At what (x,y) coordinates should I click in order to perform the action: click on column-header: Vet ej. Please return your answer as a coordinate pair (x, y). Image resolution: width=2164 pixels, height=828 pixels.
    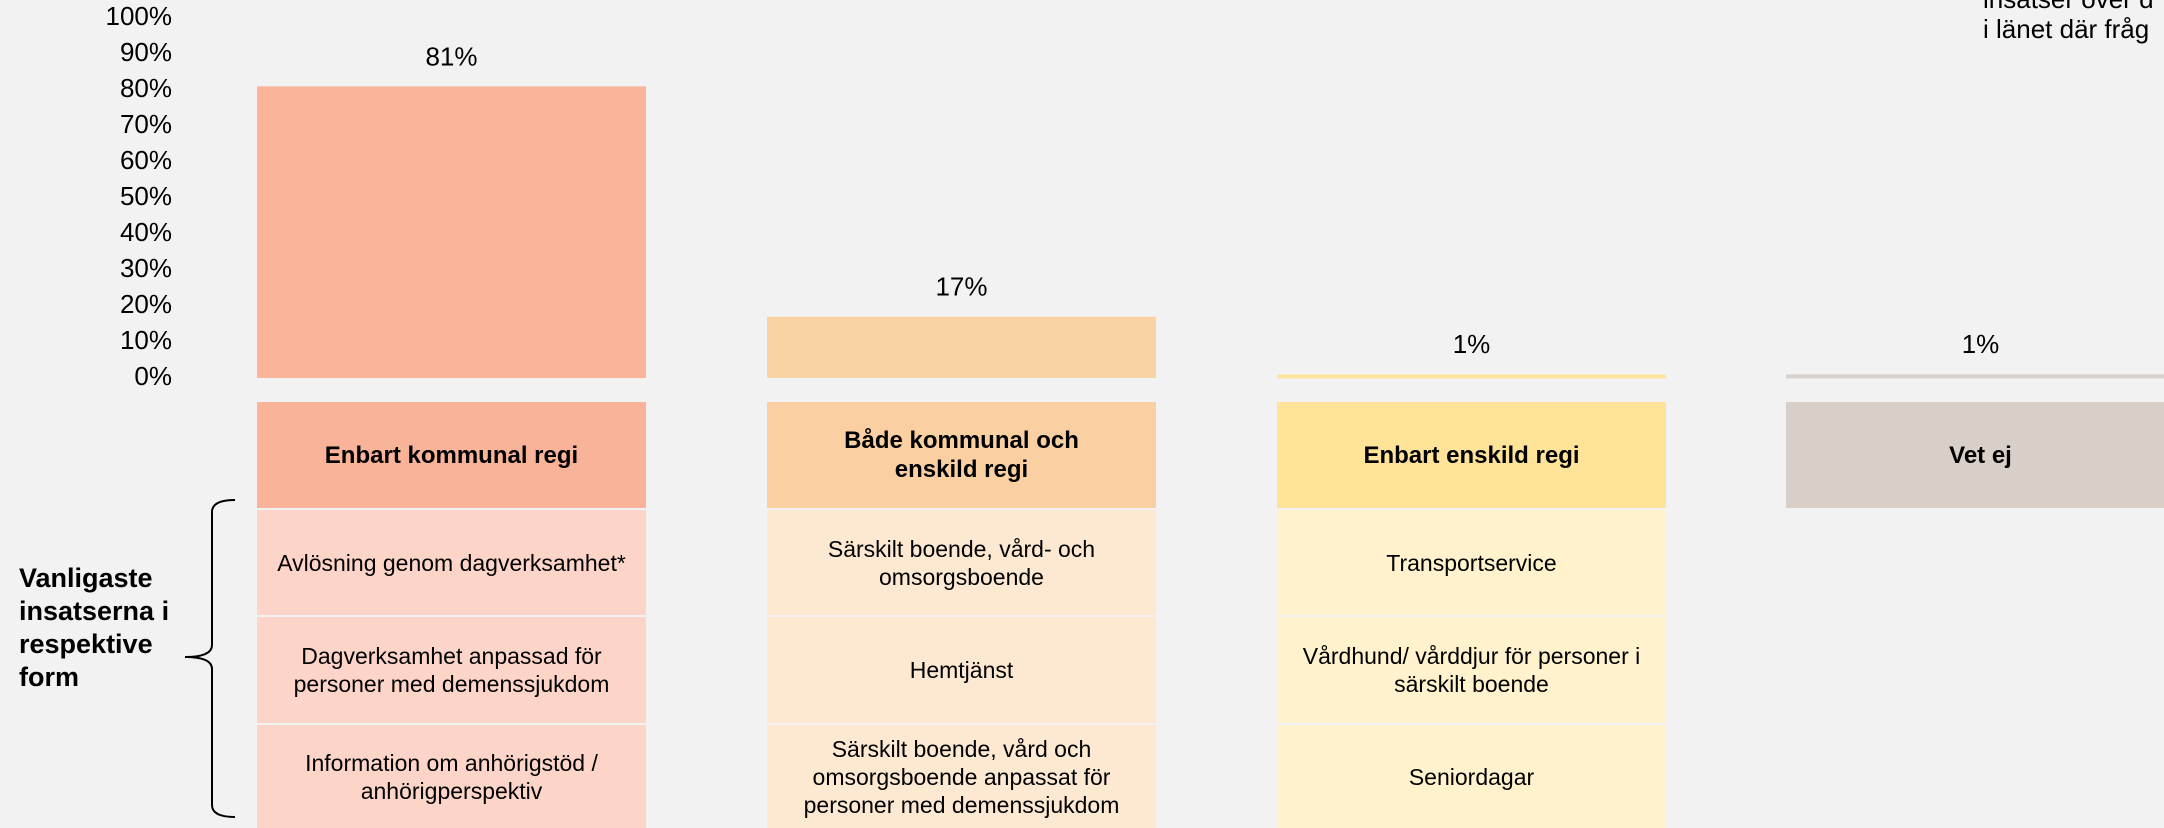
    Looking at the image, I should click on (1975, 455).